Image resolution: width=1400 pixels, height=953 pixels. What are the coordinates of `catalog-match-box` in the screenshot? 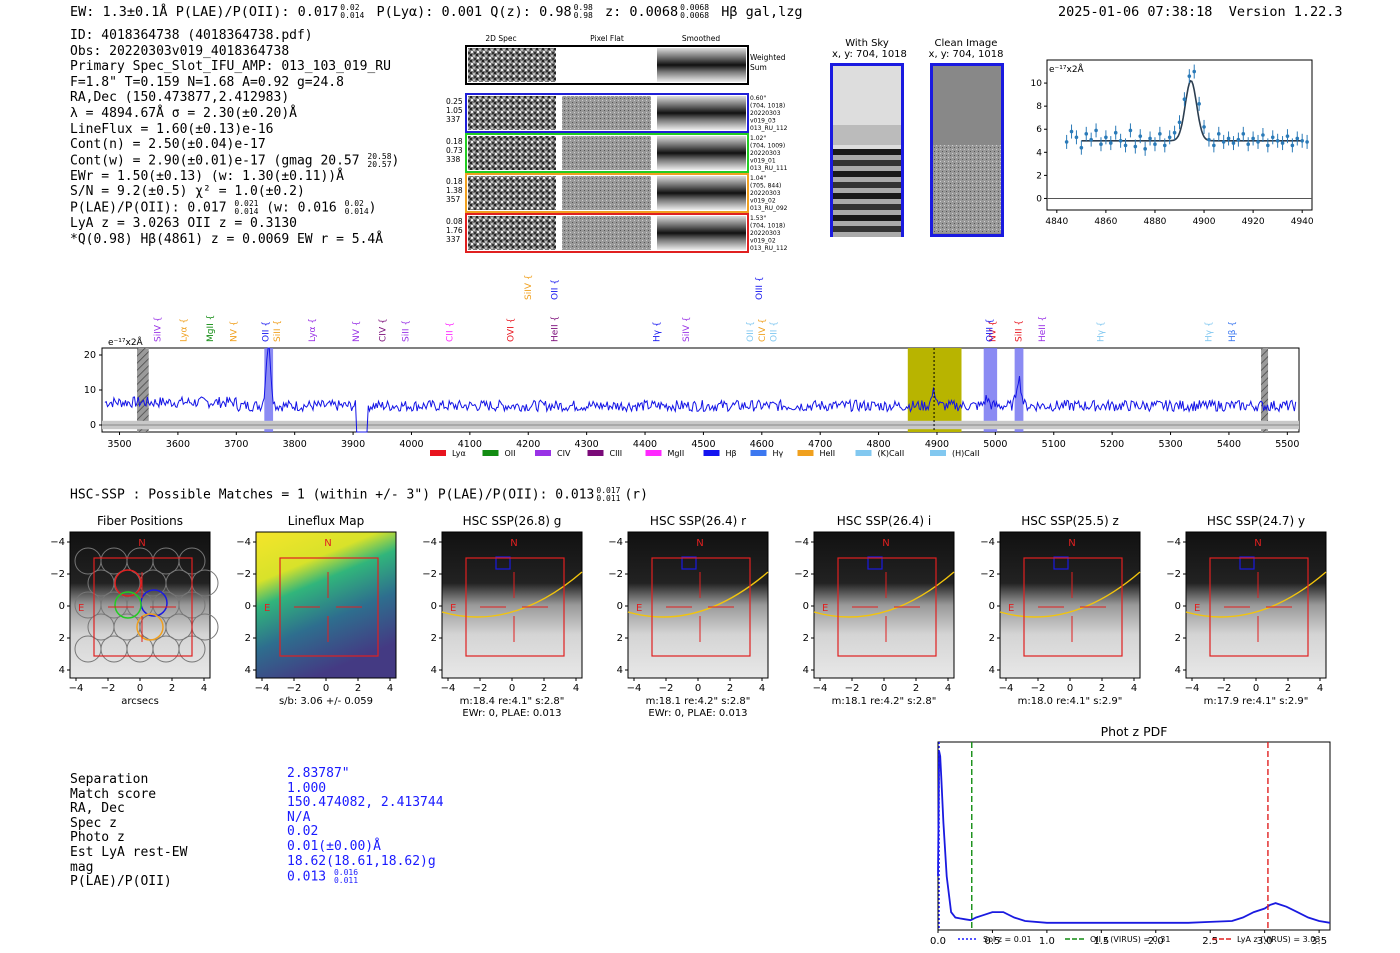 It's located at (689, 563).